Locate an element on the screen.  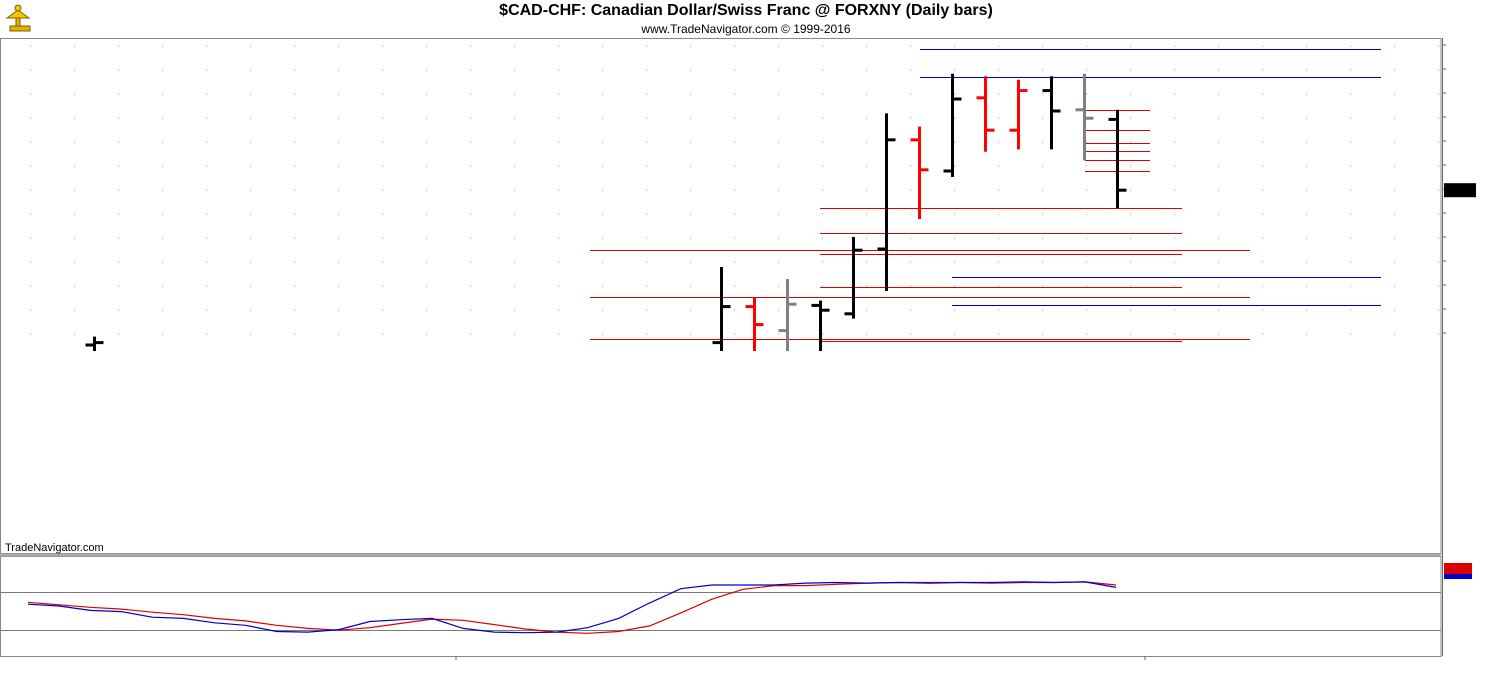
stoch-series-line is located at coordinates (572, 607).